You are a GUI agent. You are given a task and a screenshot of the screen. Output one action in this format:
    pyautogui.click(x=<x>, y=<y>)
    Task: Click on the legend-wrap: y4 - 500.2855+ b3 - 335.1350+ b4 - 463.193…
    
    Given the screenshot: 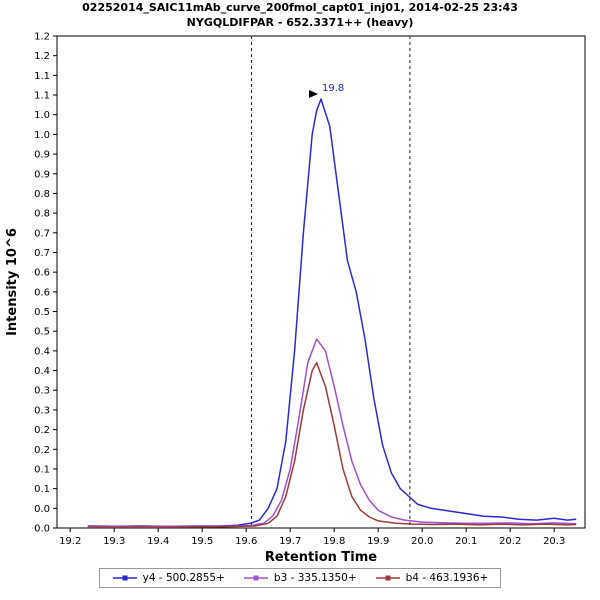 What is the action you would take?
    pyautogui.click(x=300, y=578)
    